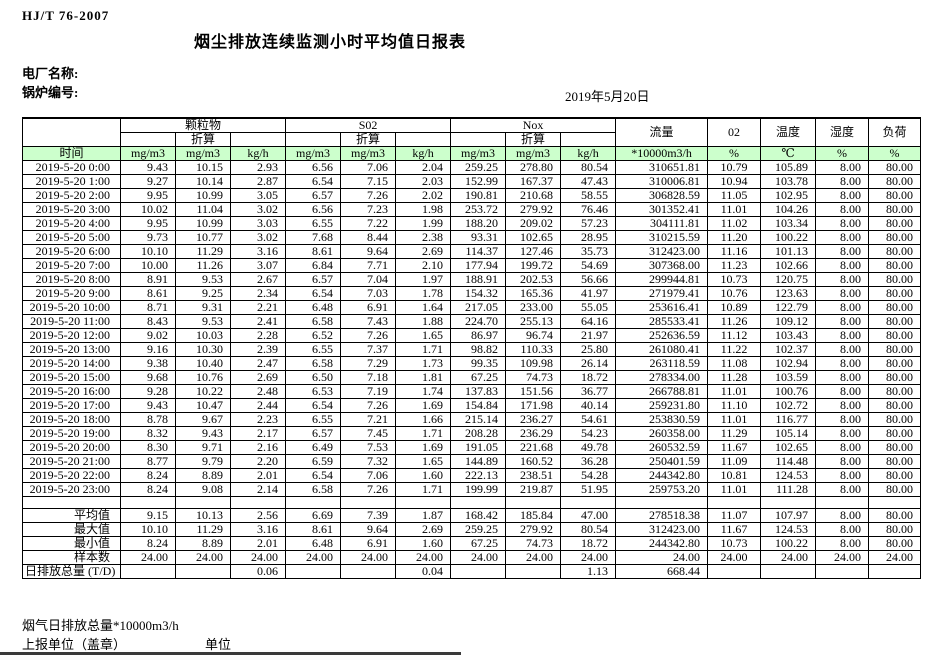 This screenshot has width=940, height=656. What do you see at coordinates (478, 223) in the screenshot?
I see `cell-value: 188.20` at bounding box center [478, 223].